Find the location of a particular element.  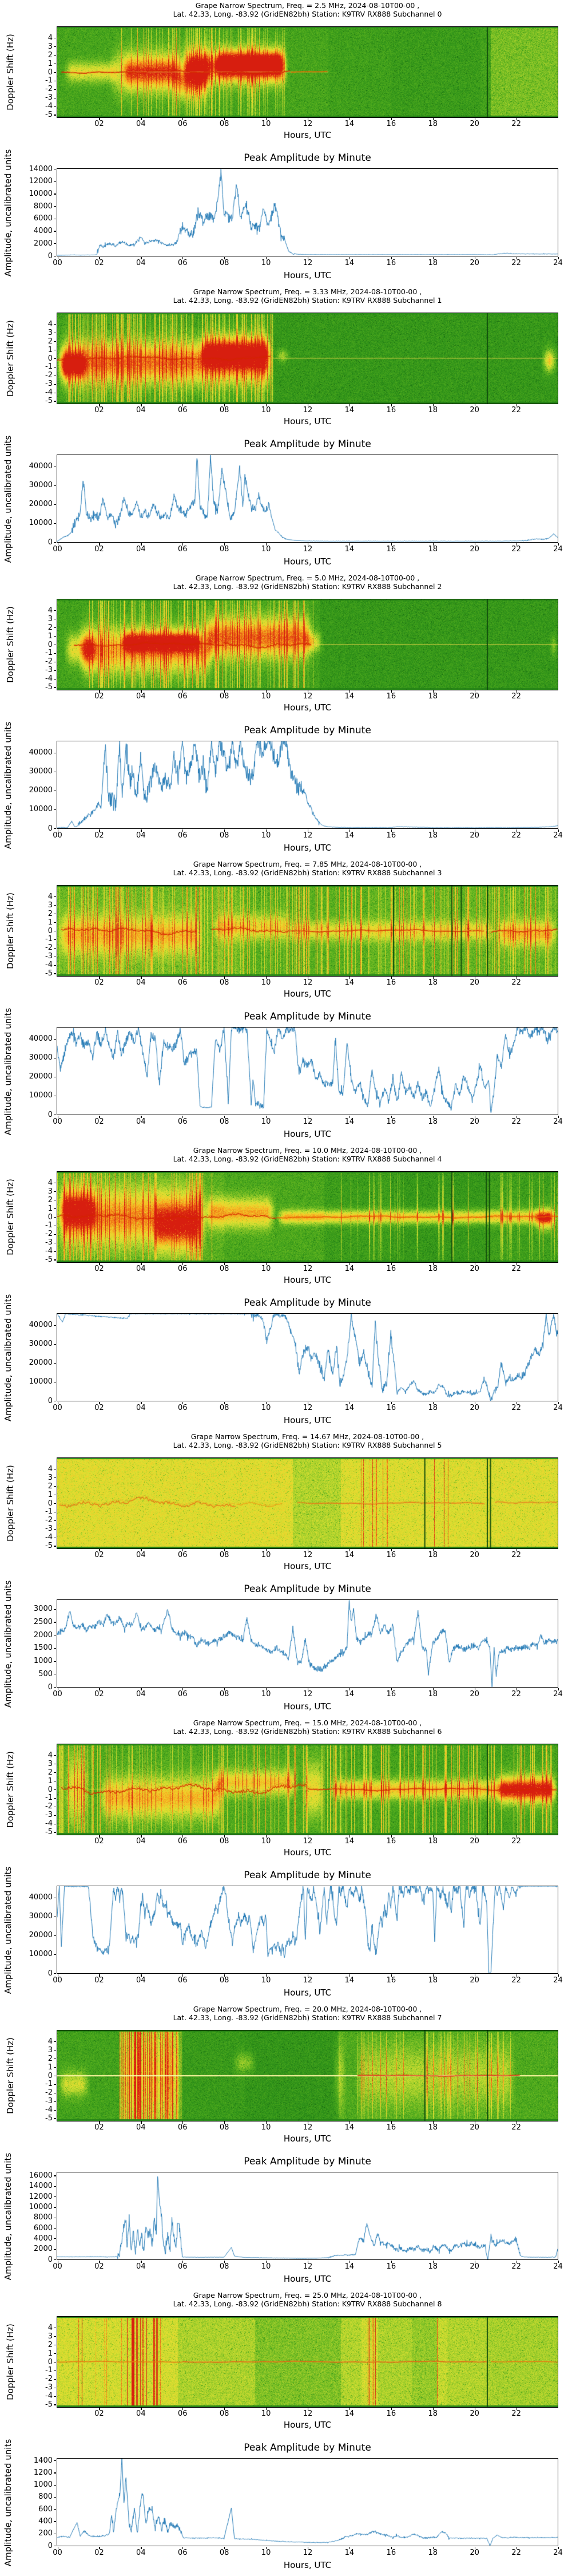

amplitude-x-tick-label: 04 is located at coordinates (141, 263).